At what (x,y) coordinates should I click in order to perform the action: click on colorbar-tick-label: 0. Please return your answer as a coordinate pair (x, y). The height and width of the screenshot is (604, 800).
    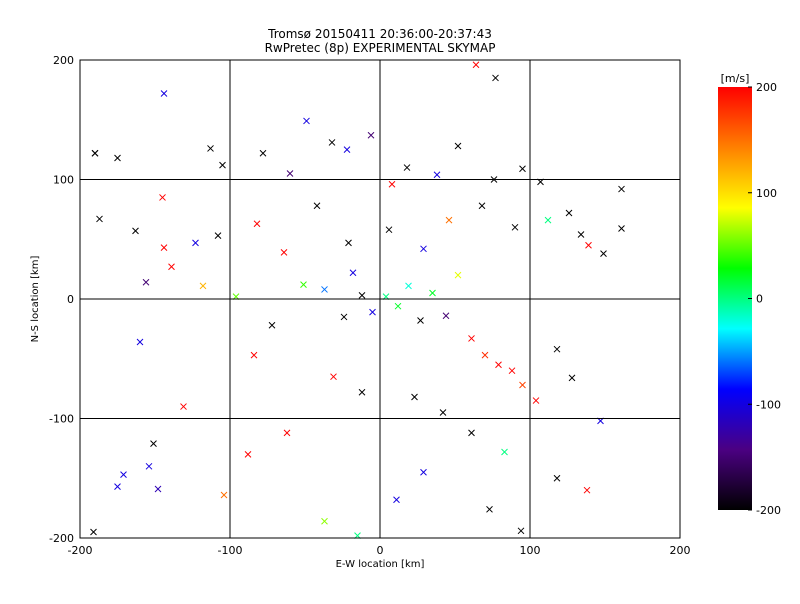
    Looking at the image, I should click on (759, 299).